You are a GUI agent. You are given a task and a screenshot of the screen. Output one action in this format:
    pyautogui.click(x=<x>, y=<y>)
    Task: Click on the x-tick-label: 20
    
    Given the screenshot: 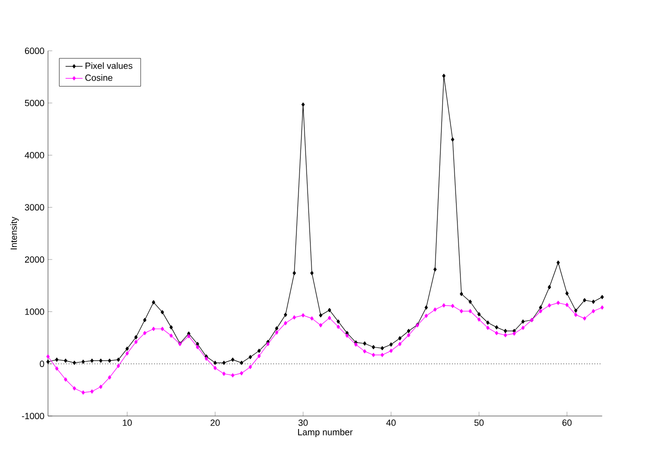 What is the action you would take?
    pyautogui.click(x=215, y=423)
    